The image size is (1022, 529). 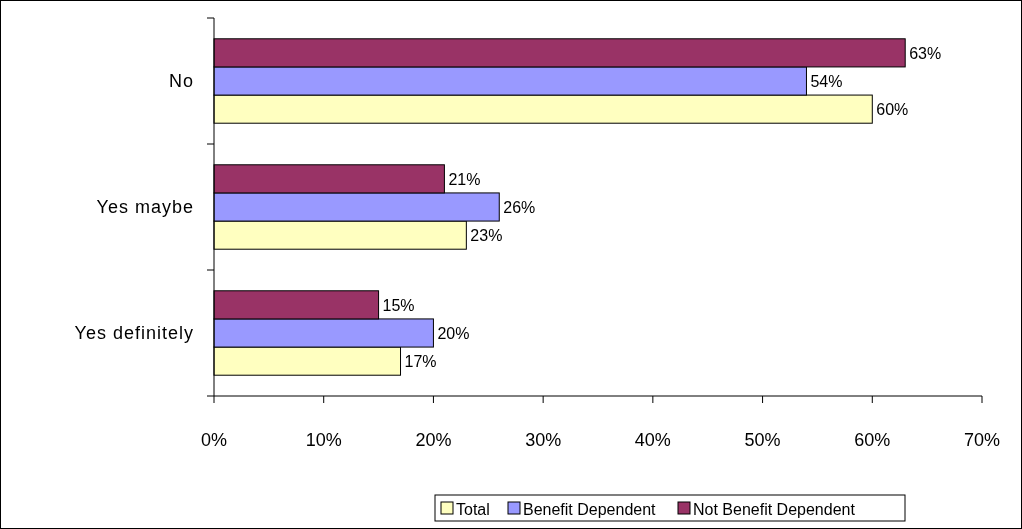 I want to click on x-tick-label: 60%, so click(x=872, y=440).